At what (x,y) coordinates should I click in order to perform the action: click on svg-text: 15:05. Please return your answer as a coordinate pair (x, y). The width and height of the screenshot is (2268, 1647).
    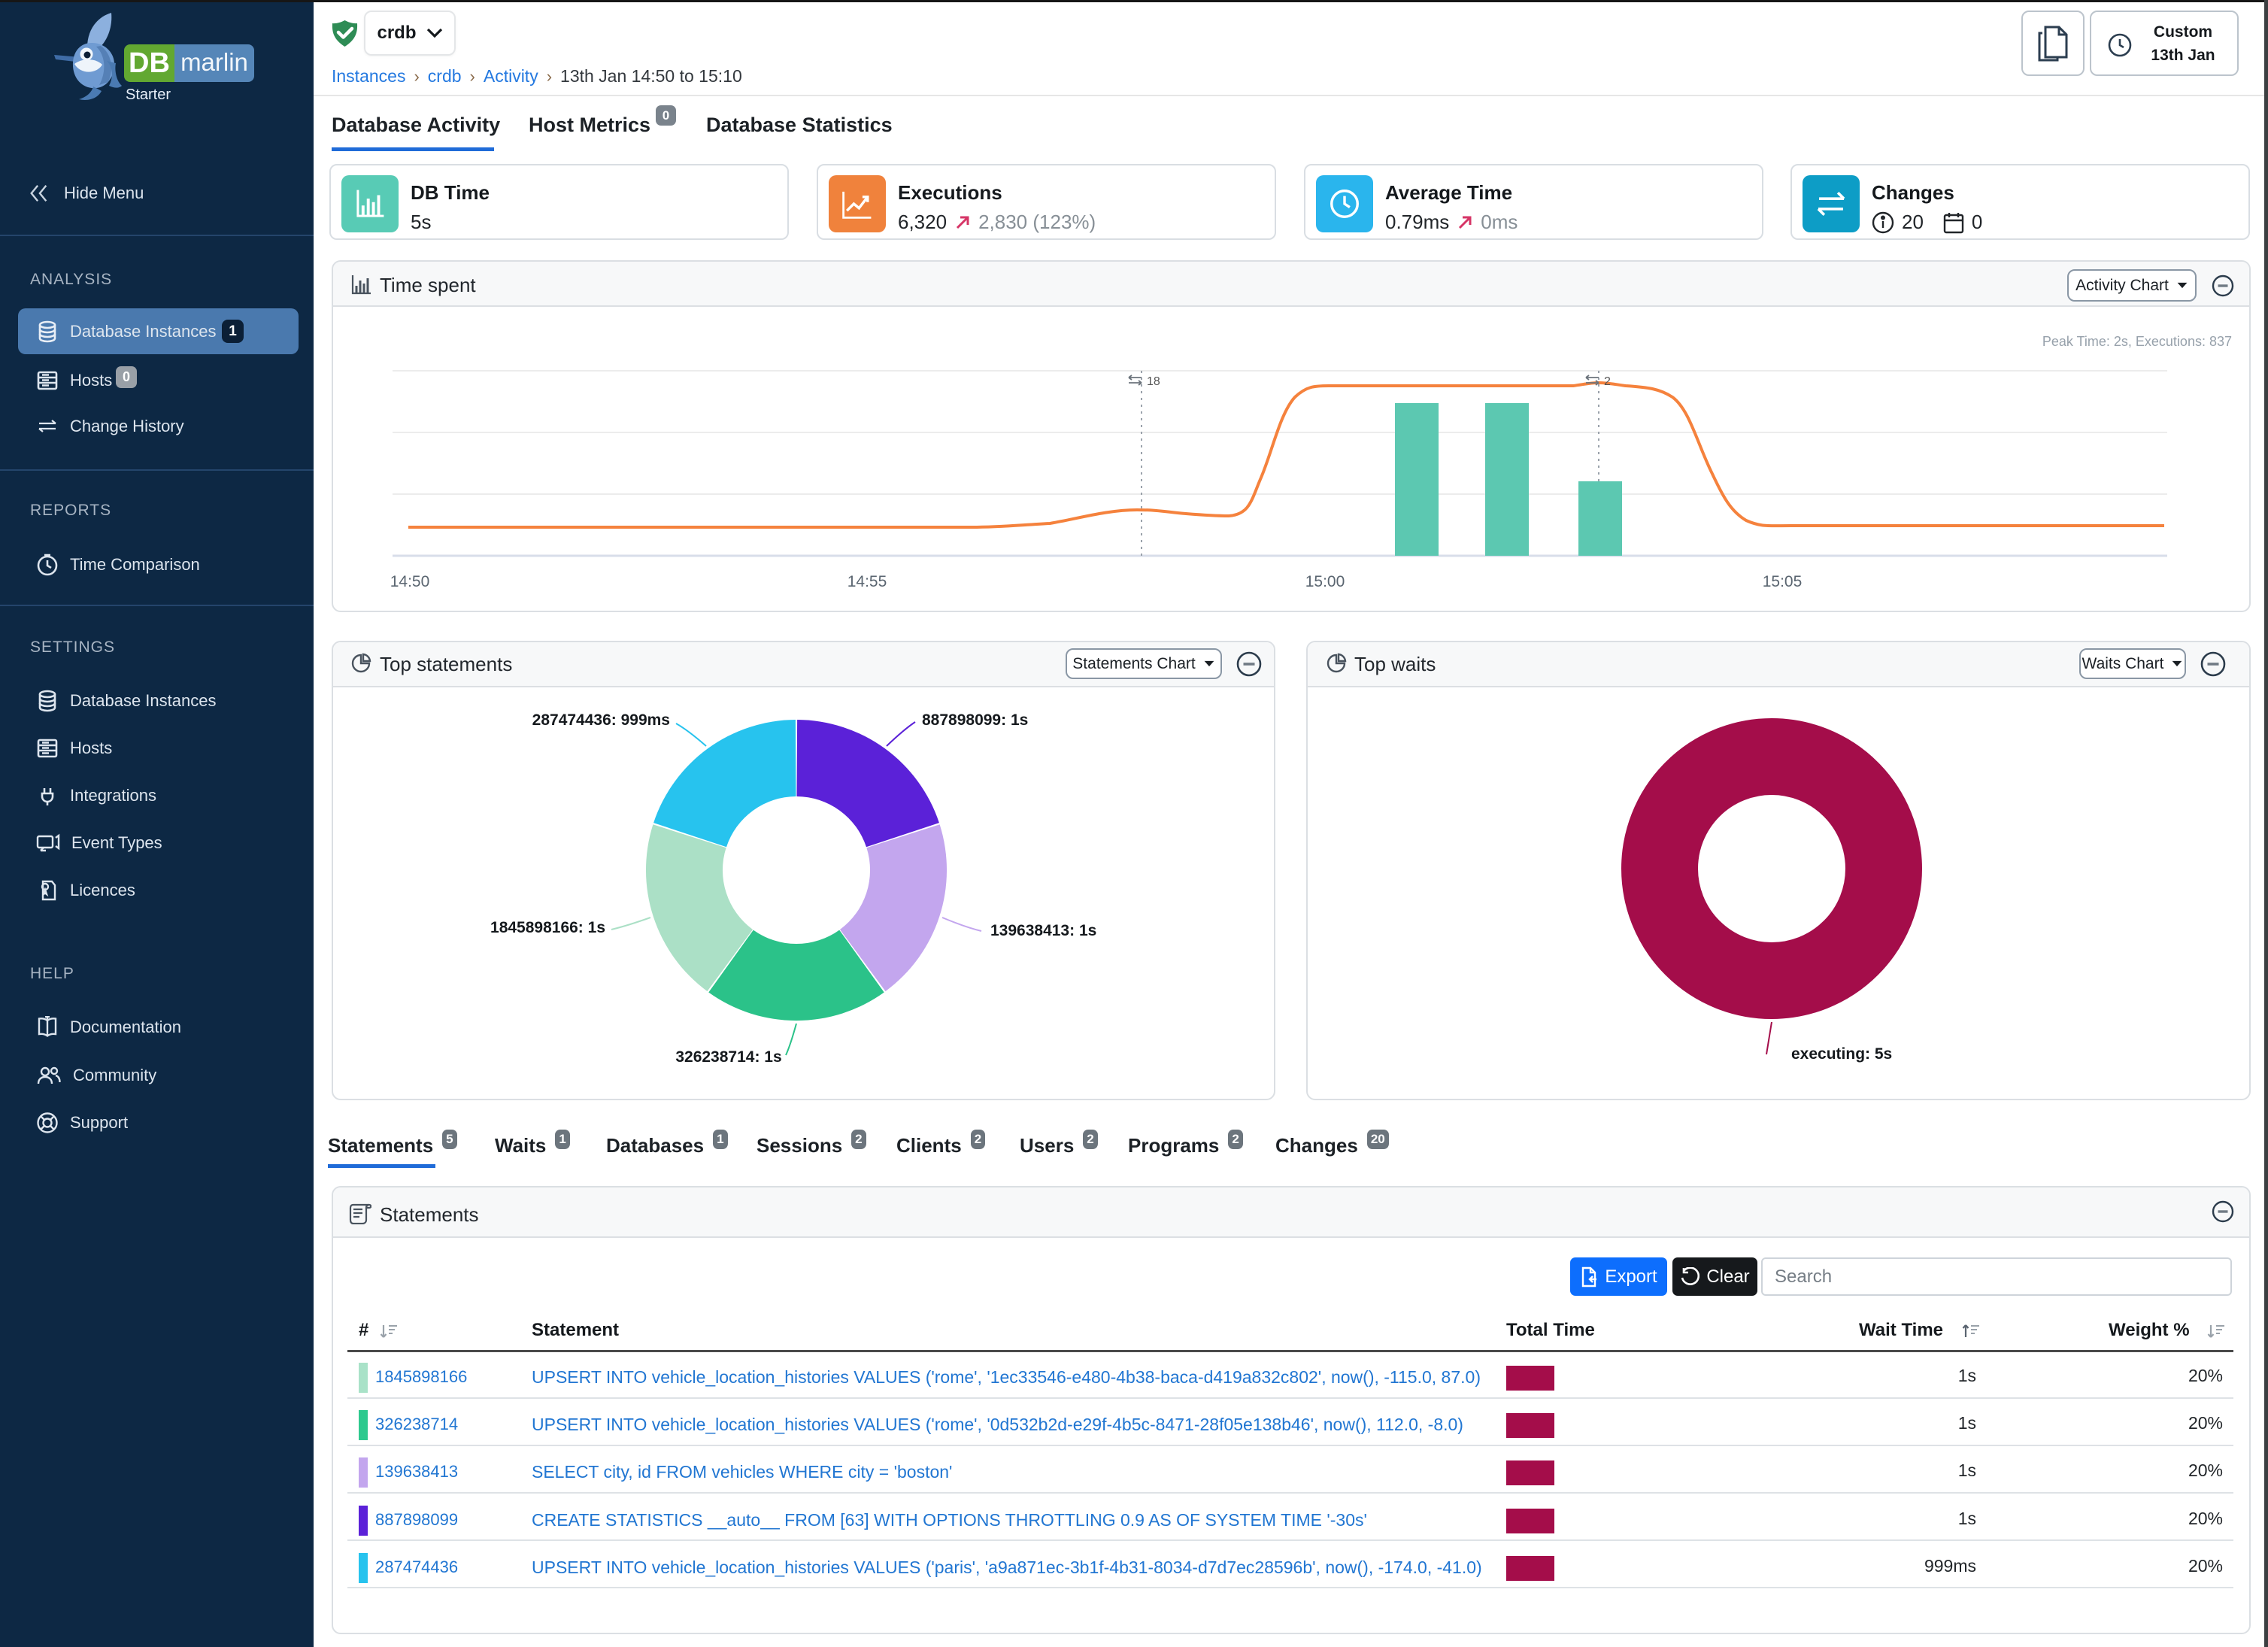
    Looking at the image, I should click on (1783, 581).